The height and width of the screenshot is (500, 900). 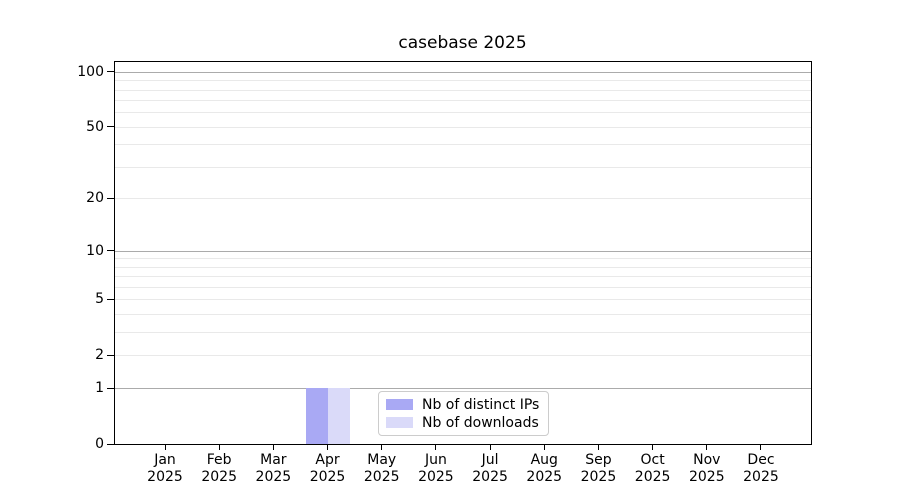 I want to click on x-tick-label-may-2025: May 2025, so click(x=381, y=468).